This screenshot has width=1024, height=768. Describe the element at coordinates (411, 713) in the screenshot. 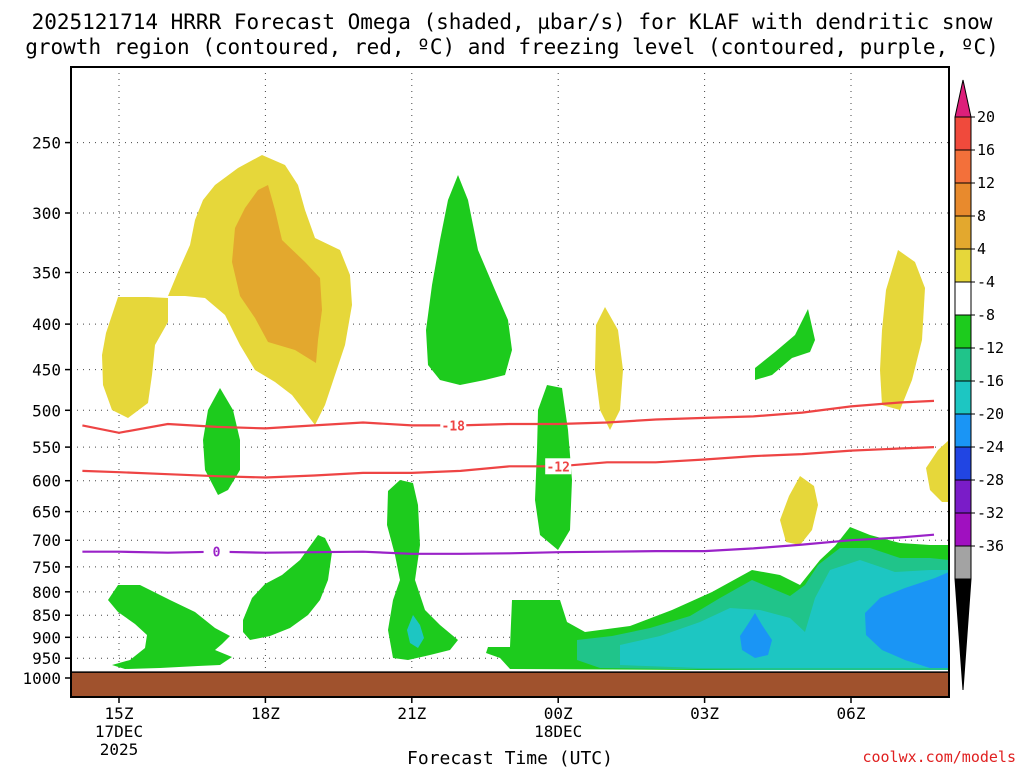

I see `x-tick-label: 21Z` at that location.